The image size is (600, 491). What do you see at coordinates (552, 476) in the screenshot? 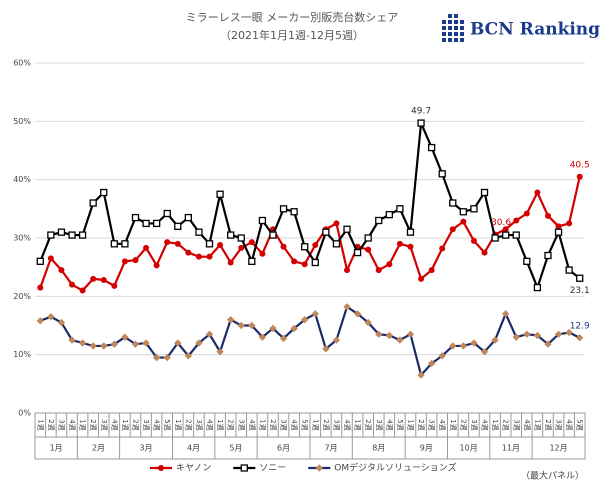
I see `note: （最大パネル）` at bounding box center [552, 476].